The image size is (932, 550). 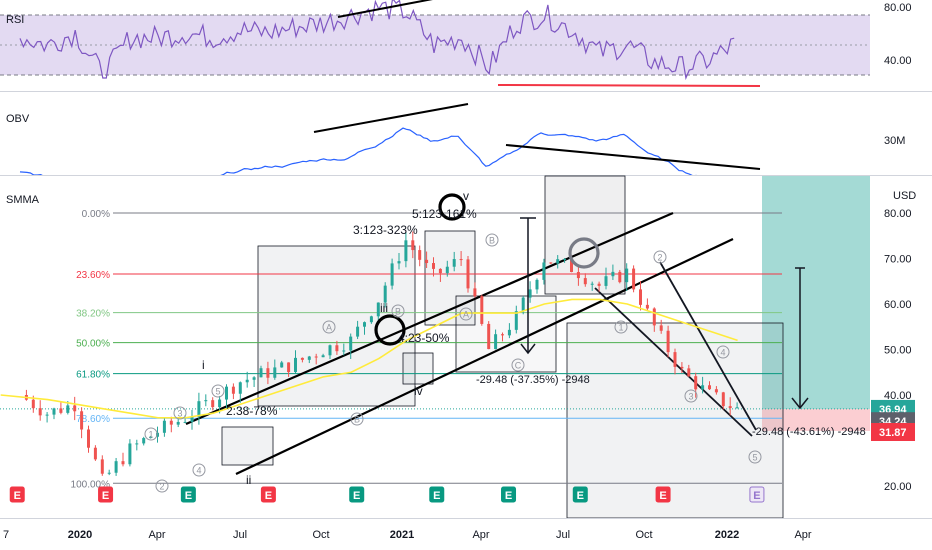 What do you see at coordinates (466, 196) in the screenshot?
I see `wave-label-v: v` at bounding box center [466, 196].